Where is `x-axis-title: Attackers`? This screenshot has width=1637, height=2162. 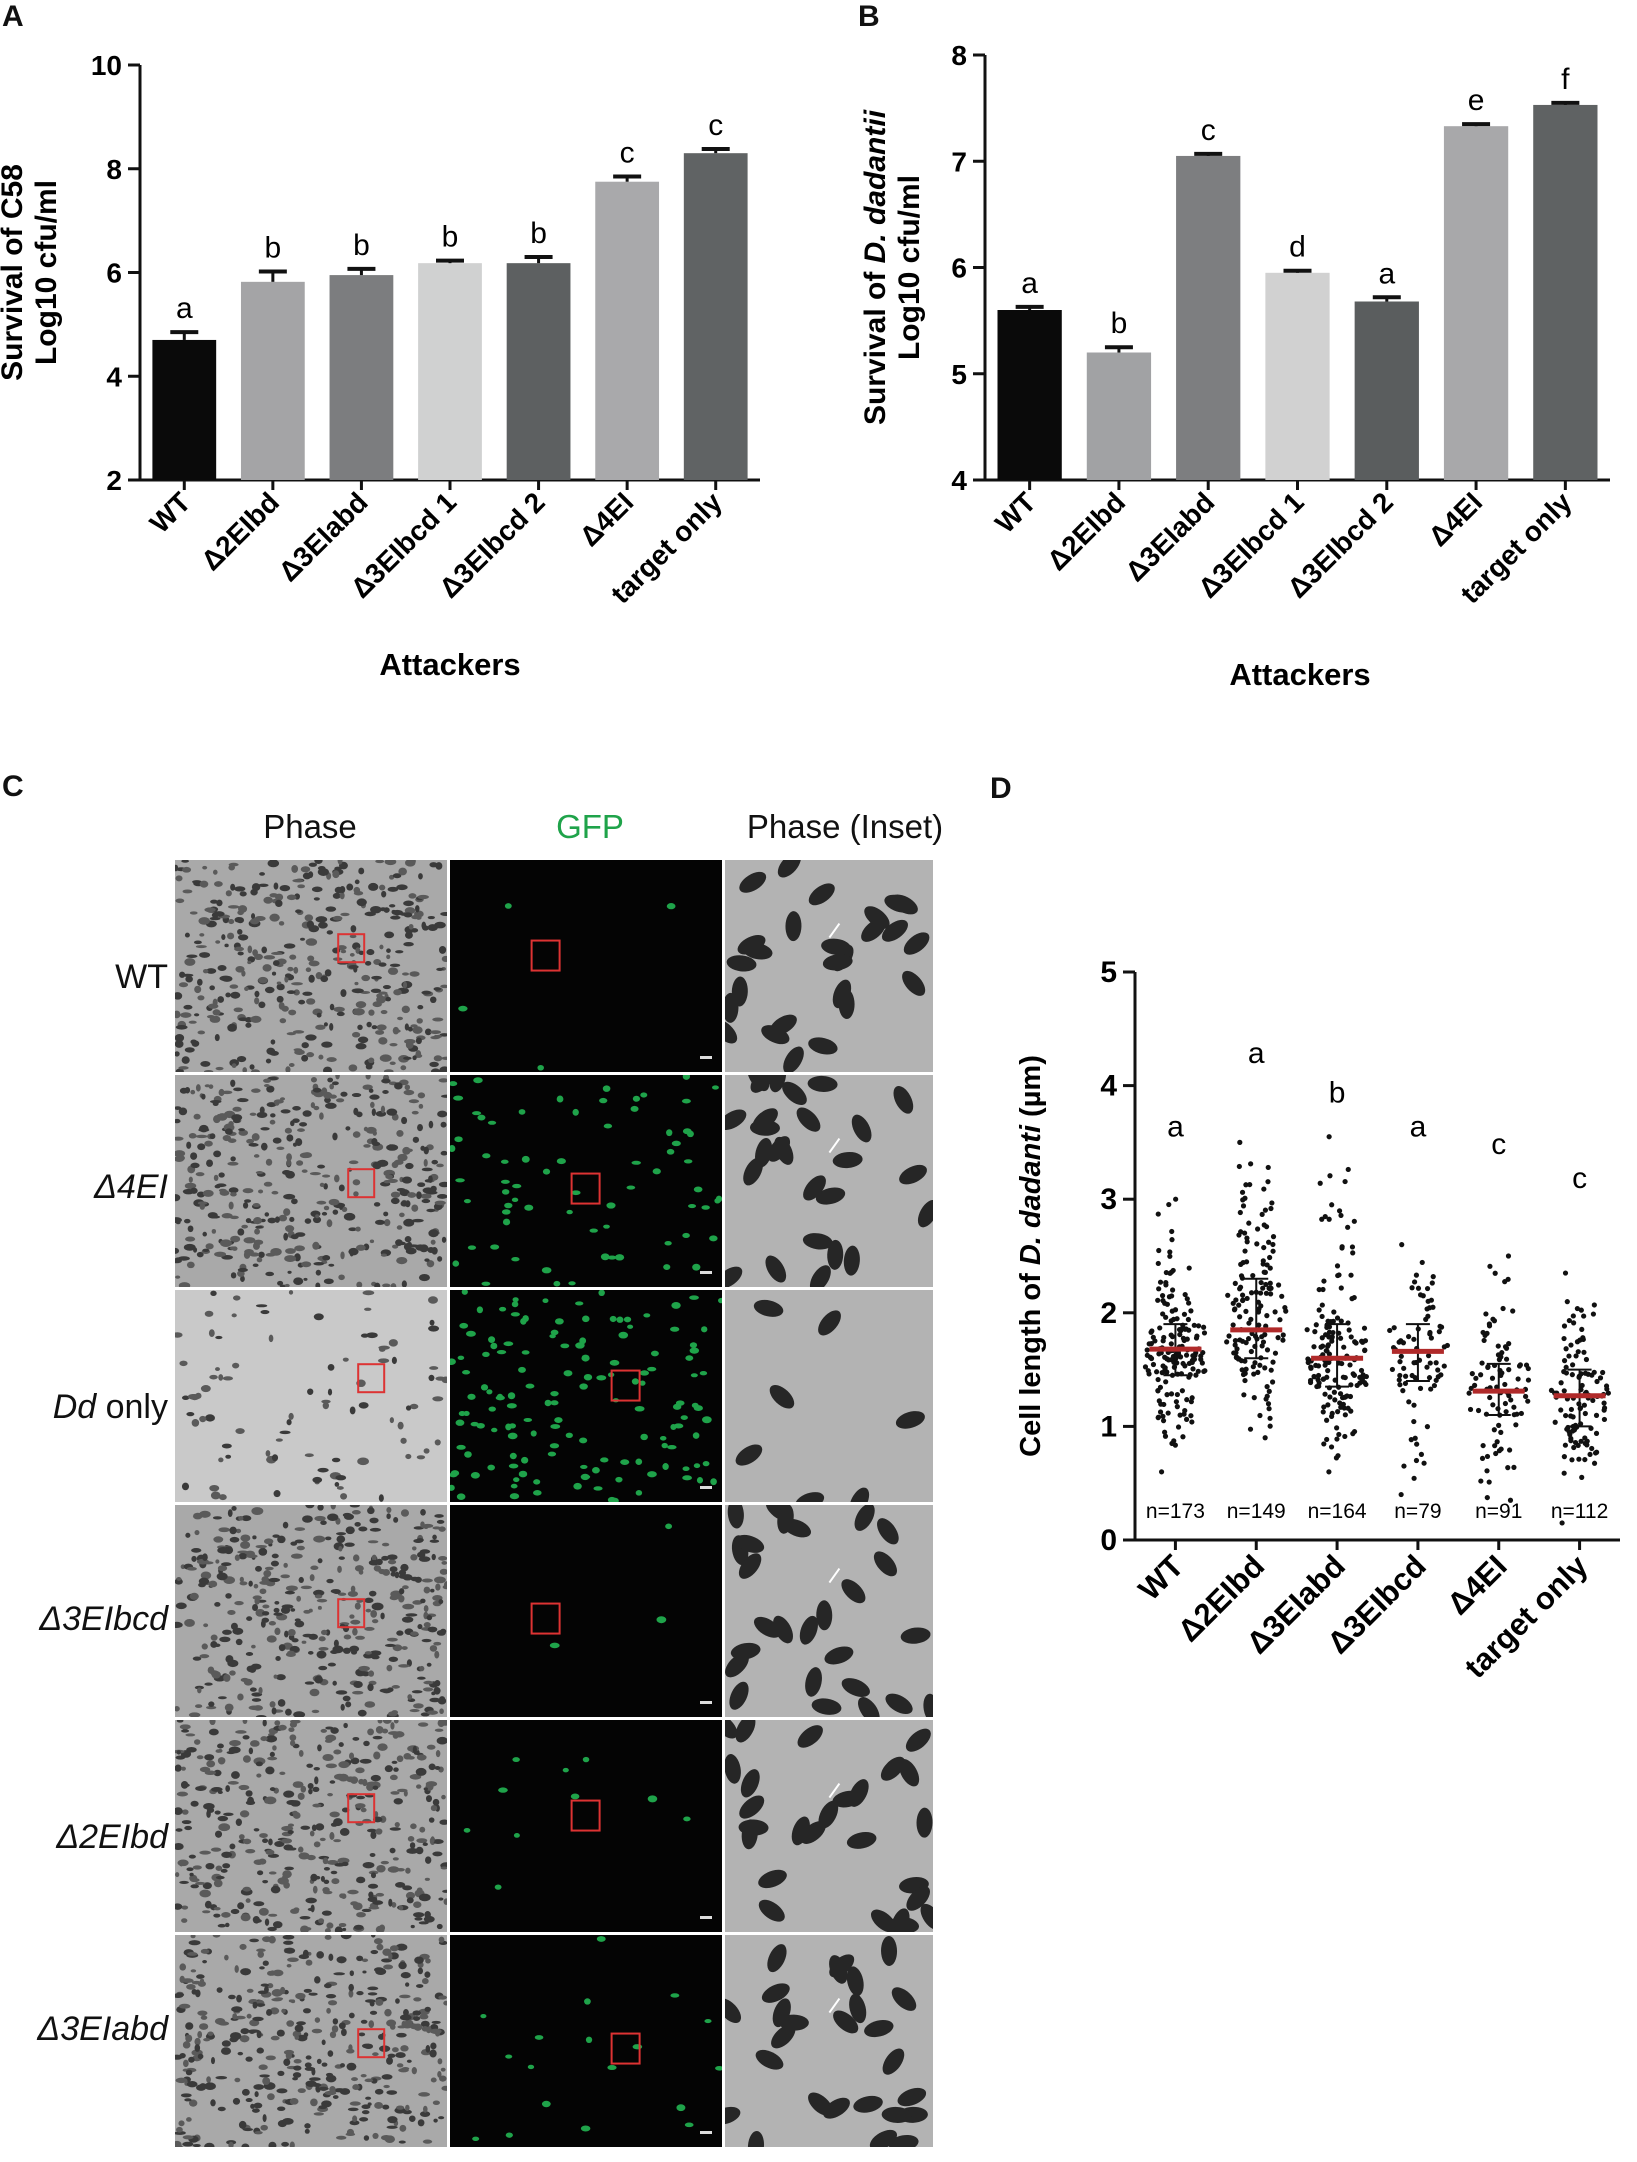 x-axis-title: Attackers is located at coordinates (449, 664).